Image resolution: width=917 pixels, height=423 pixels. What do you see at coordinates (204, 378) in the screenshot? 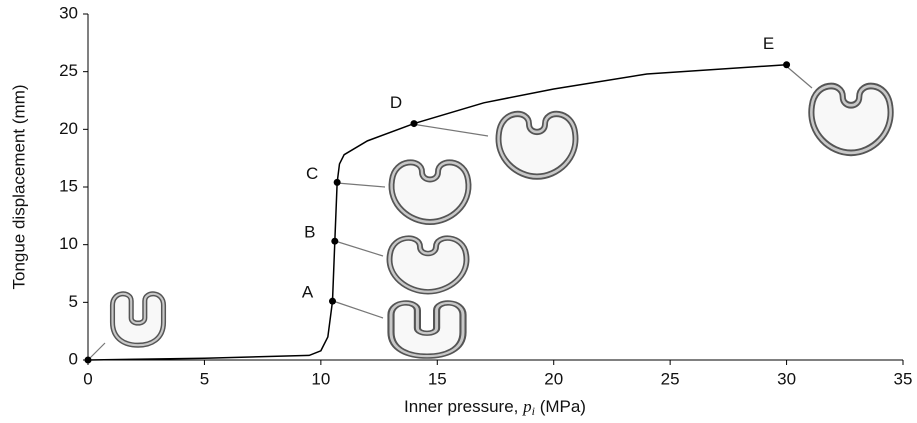
I see `x-tick-label: 5` at bounding box center [204, 378].